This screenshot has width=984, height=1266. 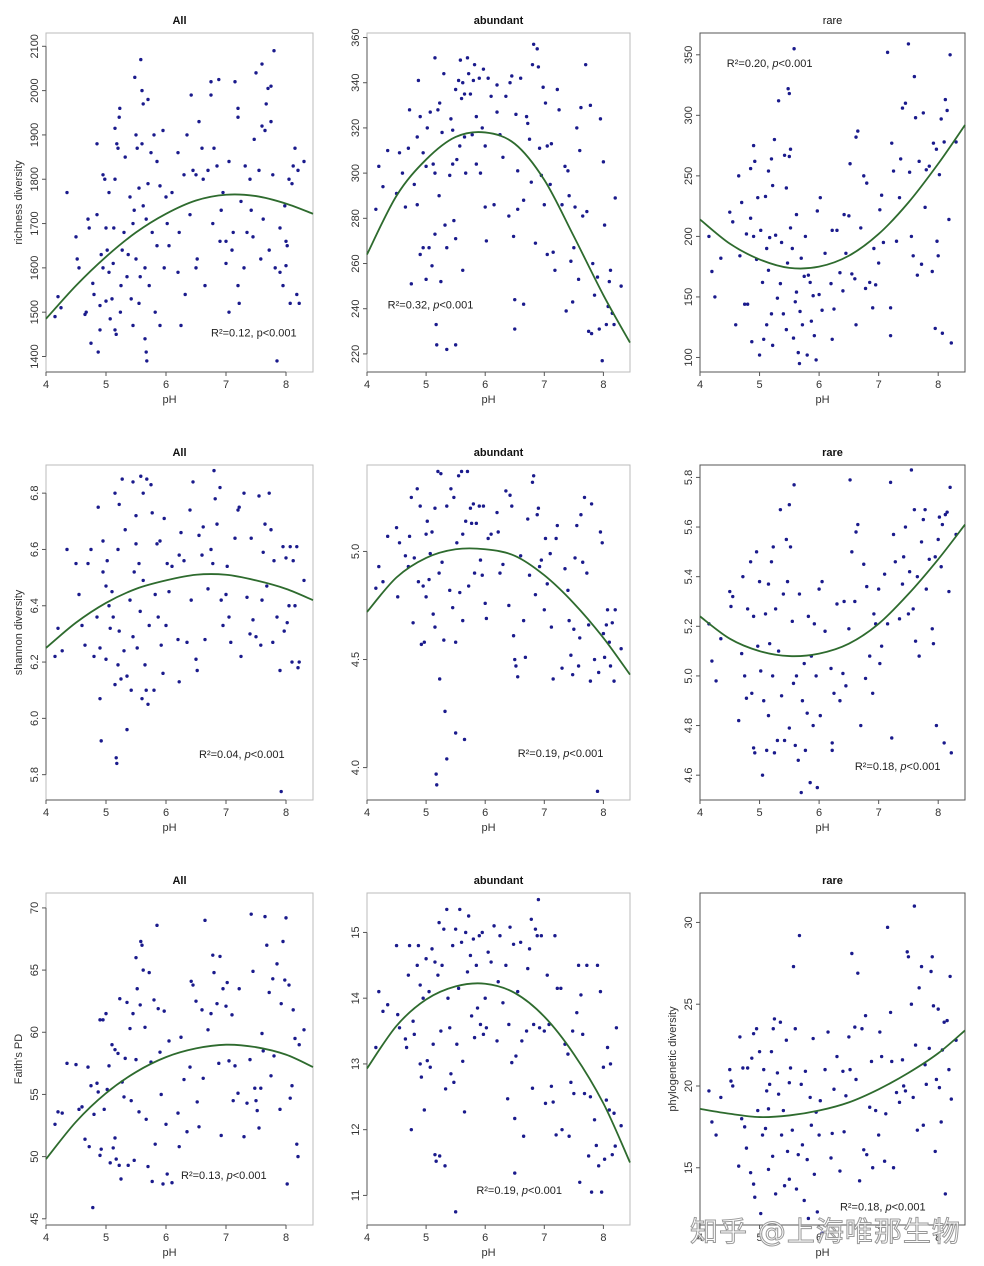 I want to click on fit-curve, so click(x=179, y=1101).